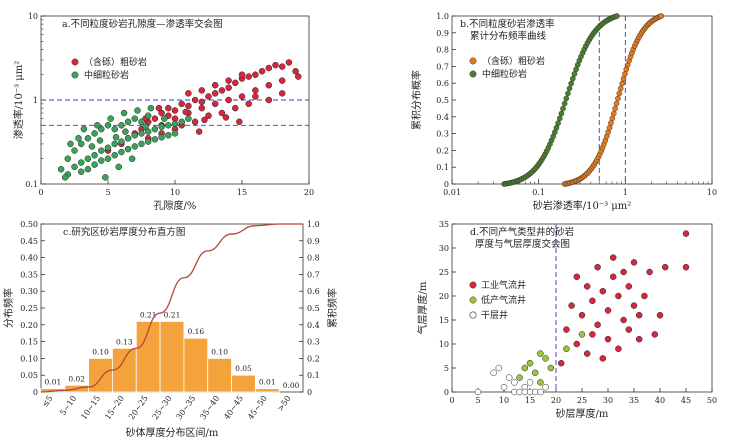 The image size is (731, 443). Describe the element at coordinates (332, 308) in the screenshot. I see `panel-c-y2label: 累积频率` at that location.